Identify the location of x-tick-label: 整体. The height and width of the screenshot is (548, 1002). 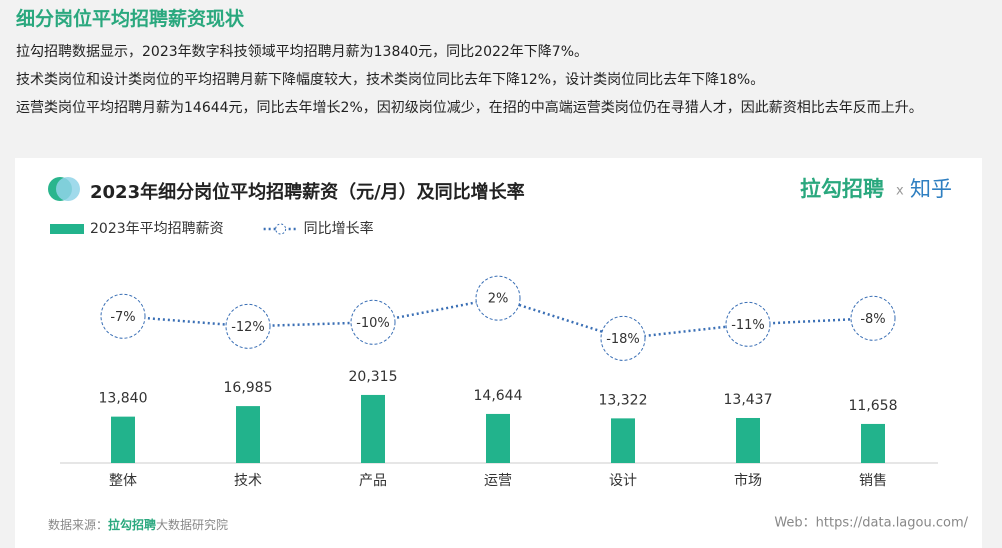
(123, 481).